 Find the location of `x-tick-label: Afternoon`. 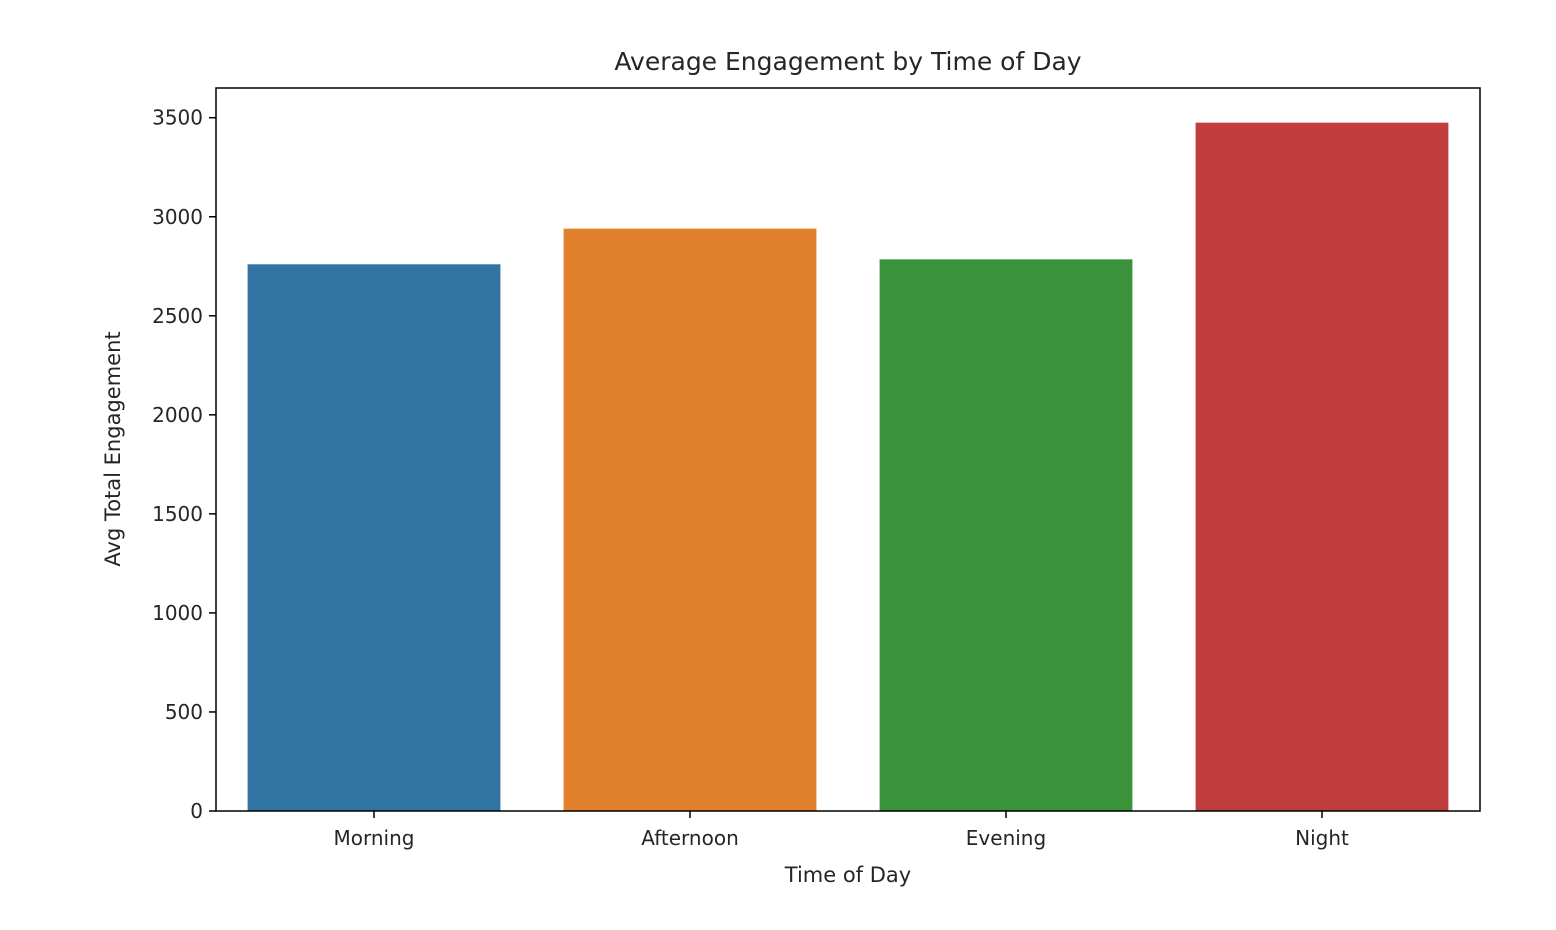

x-tick-label: Afternoon is located at coordinates (690, 838).